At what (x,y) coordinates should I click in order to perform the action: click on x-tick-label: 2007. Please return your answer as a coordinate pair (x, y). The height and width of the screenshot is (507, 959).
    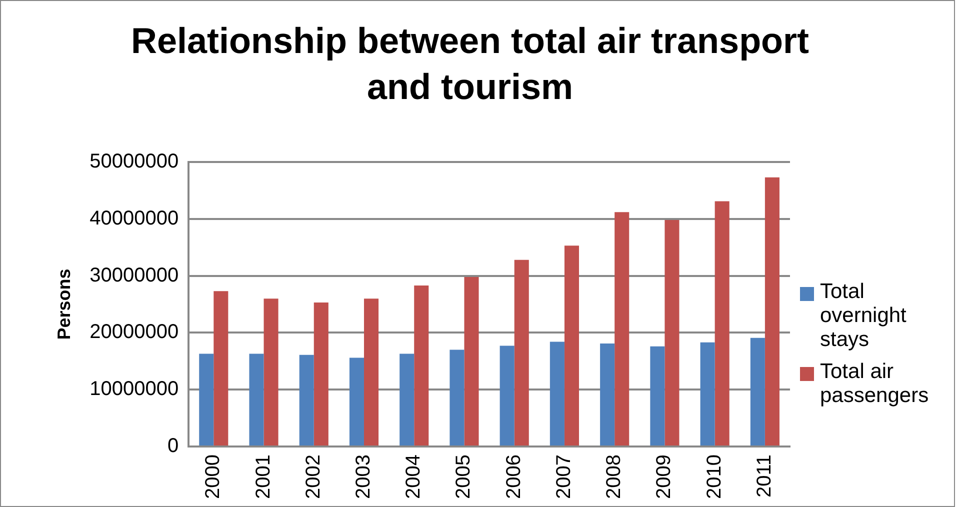
    Looking at the image, I should click on (563, 477).